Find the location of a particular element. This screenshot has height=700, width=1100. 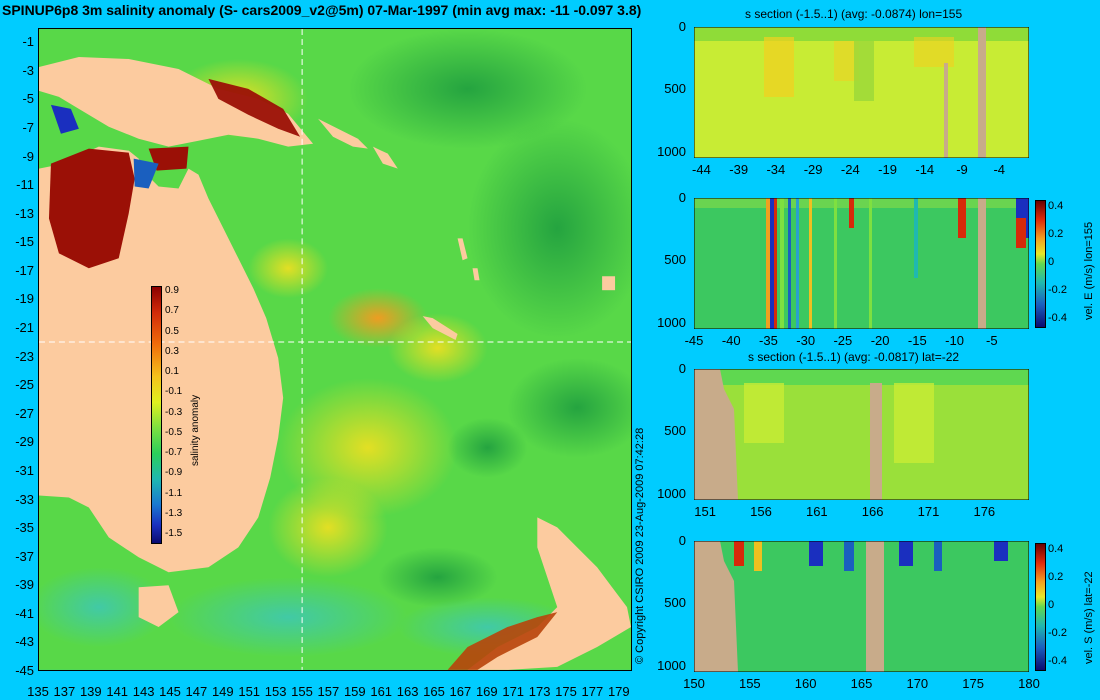

map-y-tick: -11 is located at coordinates (25, 185).